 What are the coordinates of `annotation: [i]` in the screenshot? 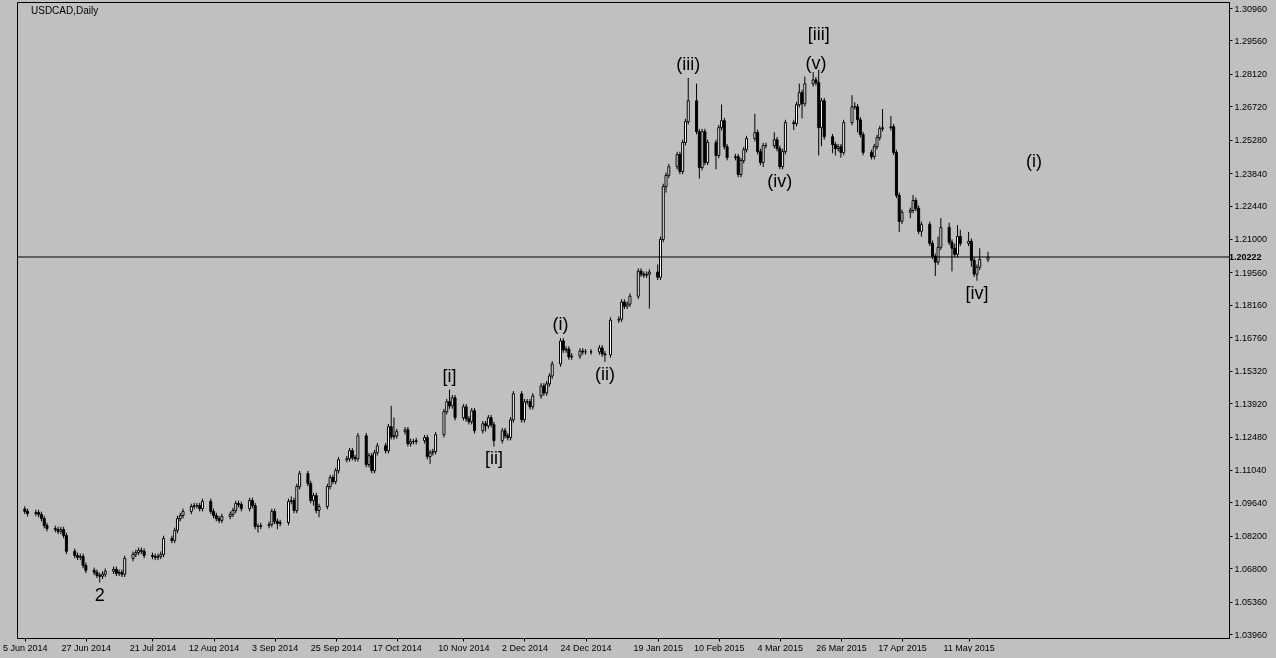 It's located at (449, 375).